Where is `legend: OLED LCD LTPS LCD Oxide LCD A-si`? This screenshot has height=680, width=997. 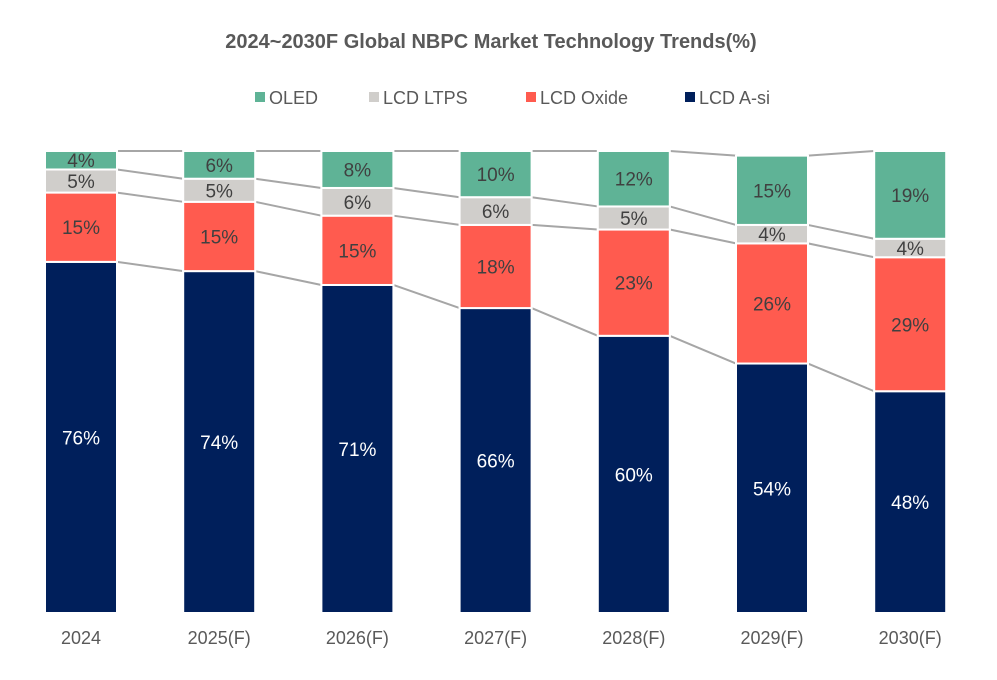
legend: OLED LCD LTPS LCD Oxide LCD A-si is located at coordinates (512, 98).